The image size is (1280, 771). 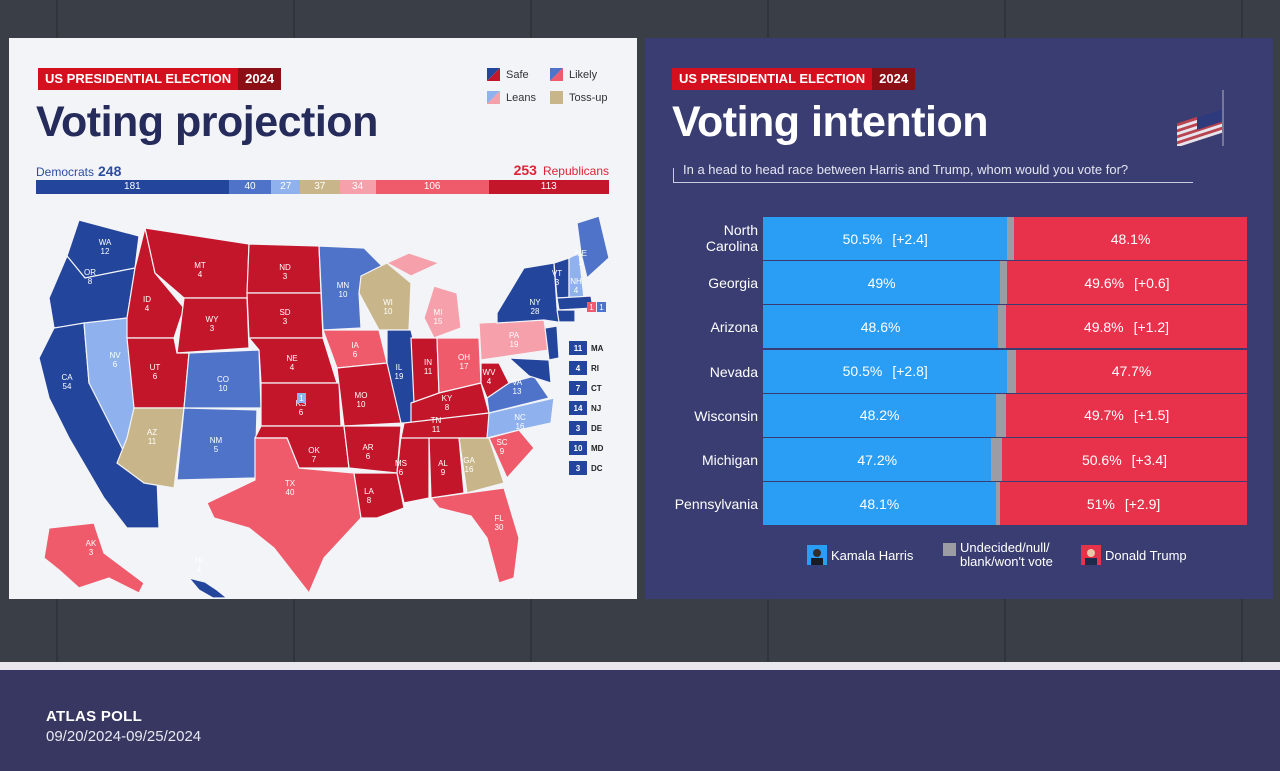 I want to click on state-label-ok: OK 7, so click(x=314, y=455).